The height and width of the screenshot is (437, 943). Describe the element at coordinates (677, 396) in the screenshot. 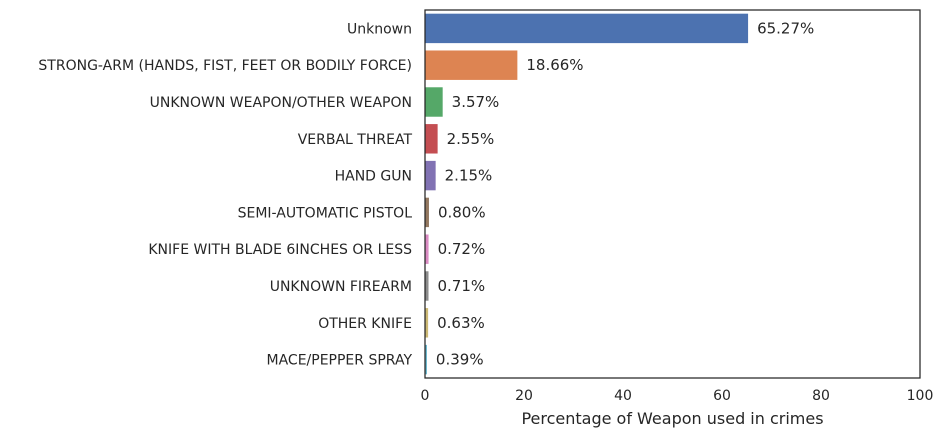

I see `x-axis-ticks: 0 20 40 60 80 100` at that location.